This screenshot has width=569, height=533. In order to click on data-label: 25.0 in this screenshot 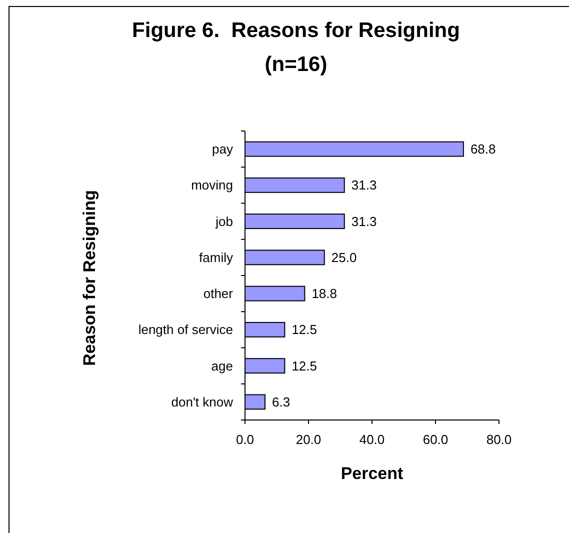, I will do `click(344, 257)`.